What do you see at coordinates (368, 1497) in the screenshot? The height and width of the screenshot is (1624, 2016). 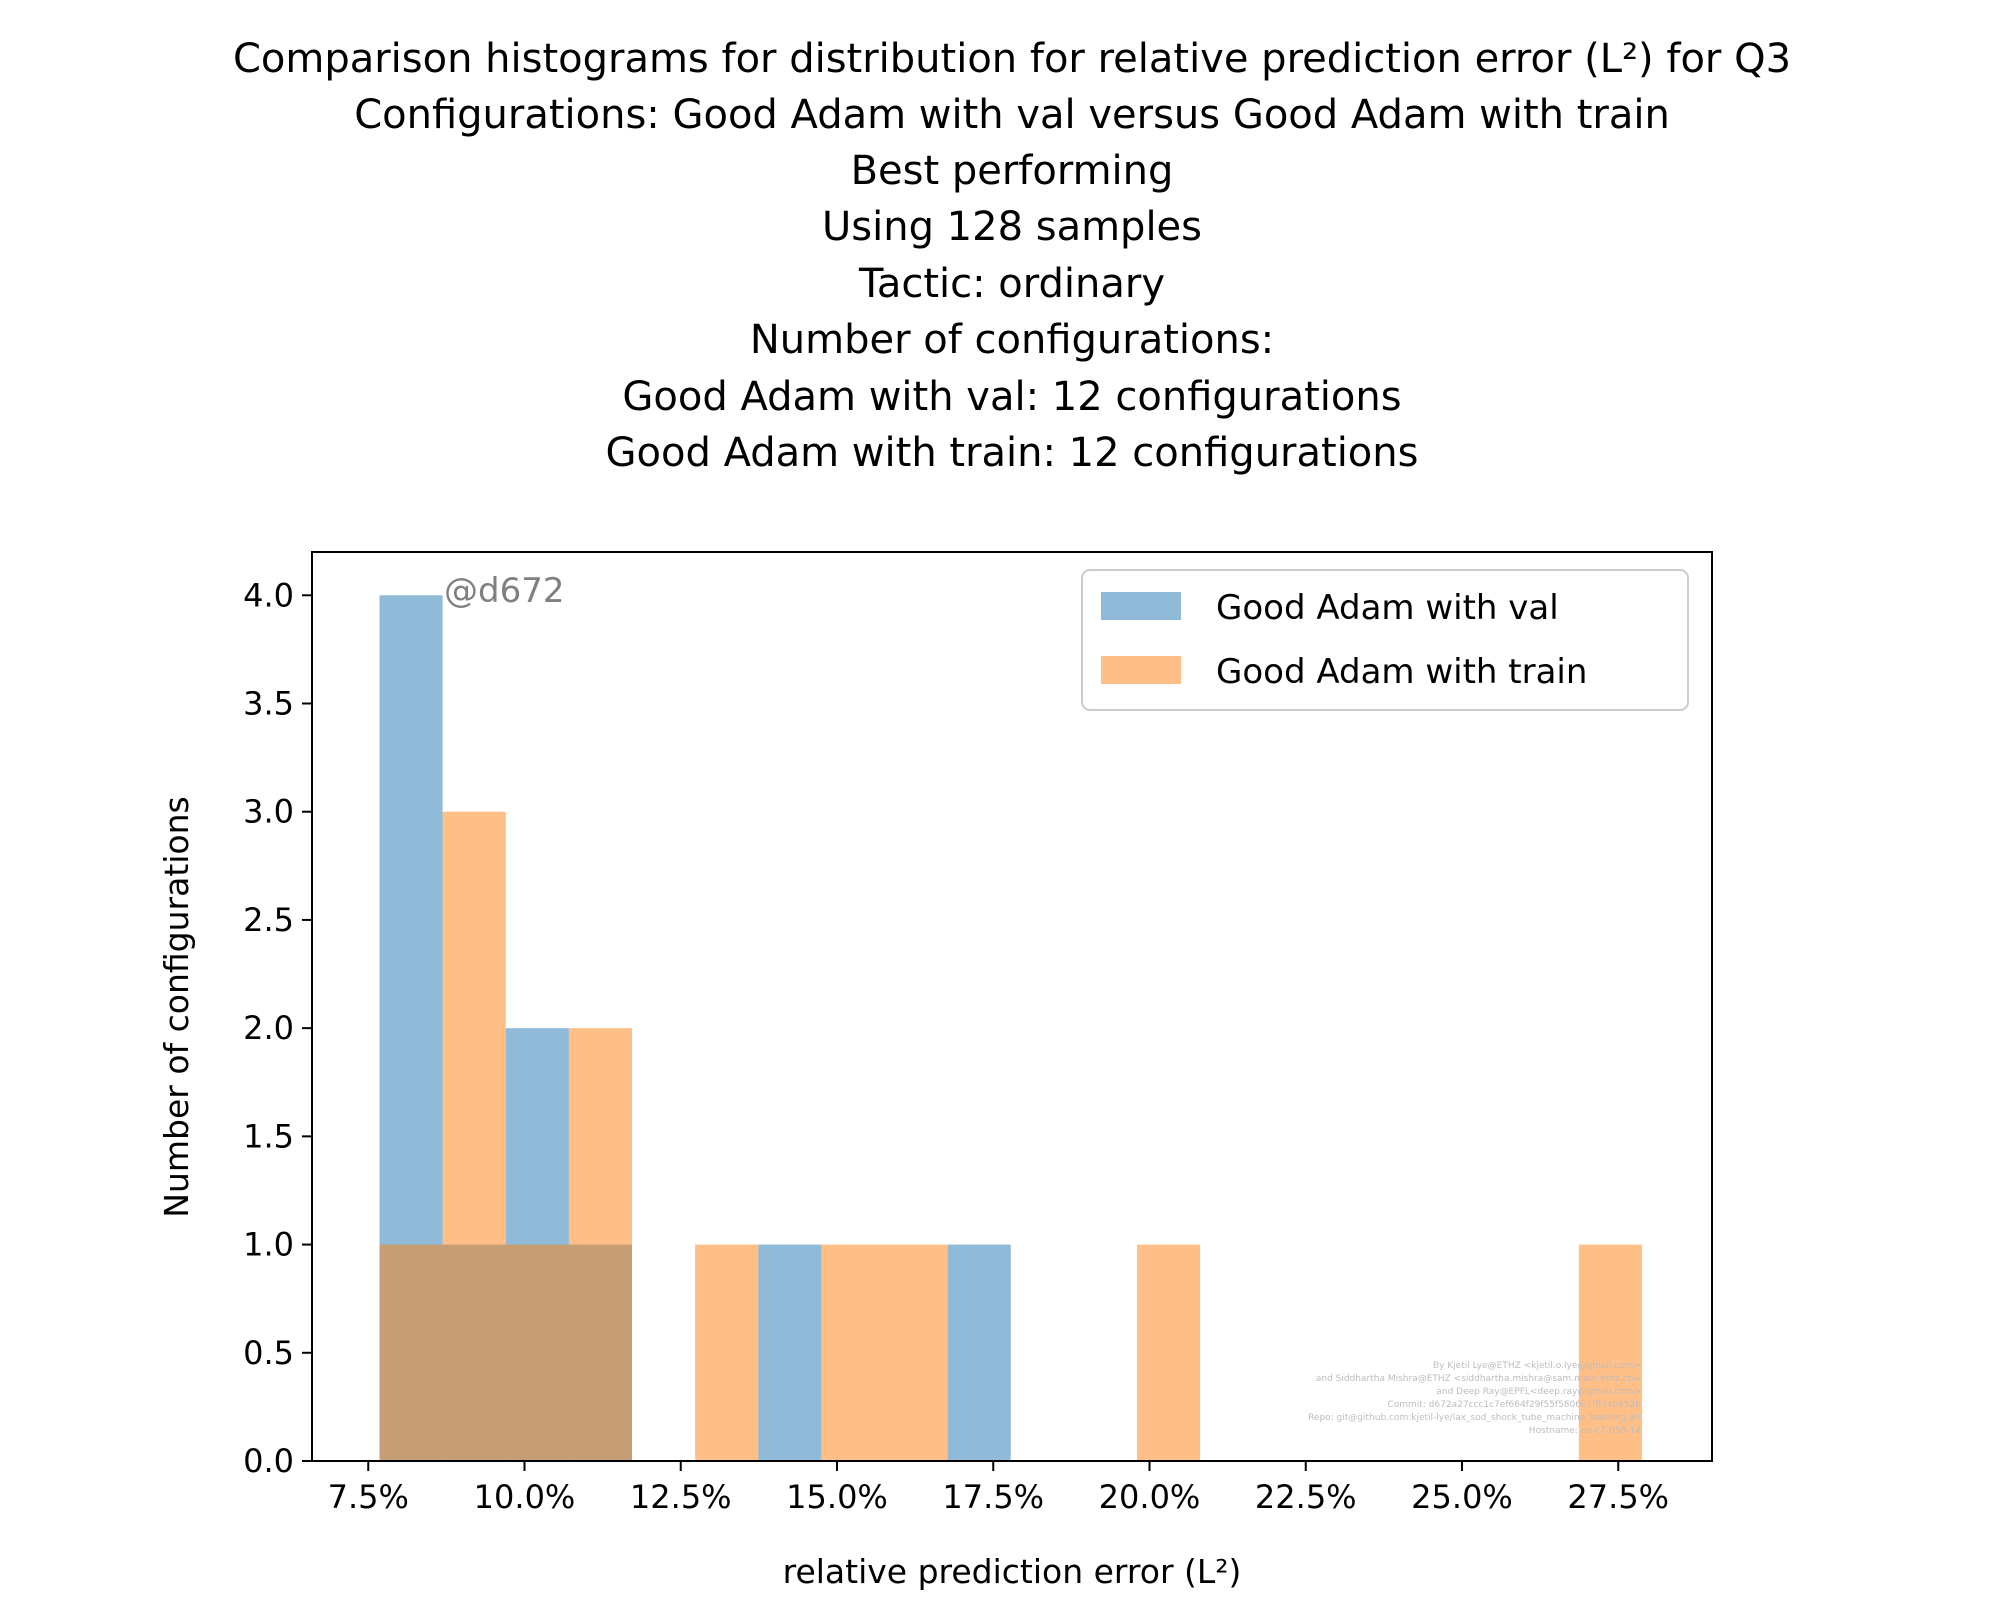 I see `x-tick-label: 7.5%` at bounding box center [368, 1497].